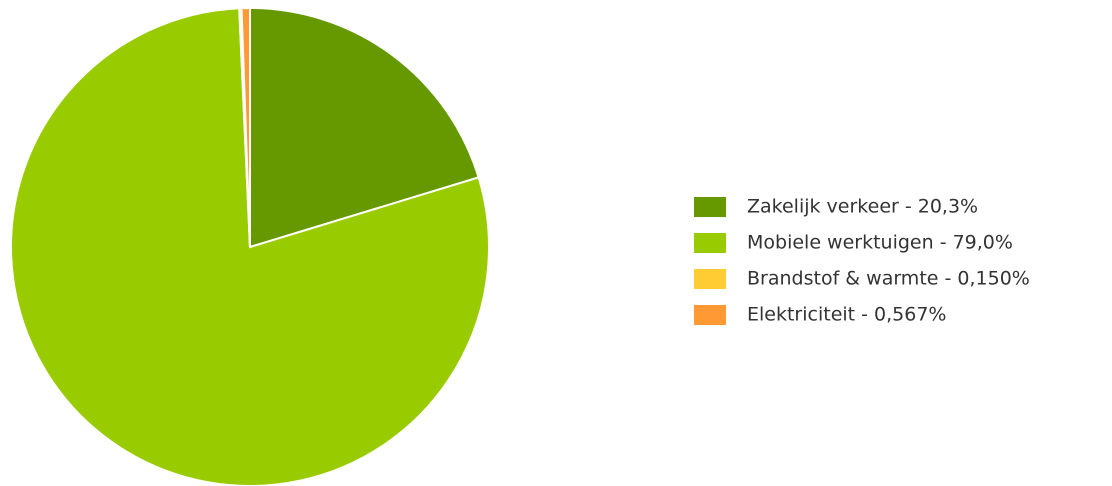  Describe the element at coordinates (862, 207) in the screenshot. I see `legend-label: Zakelijk verkeer - 20,3%` at that location.